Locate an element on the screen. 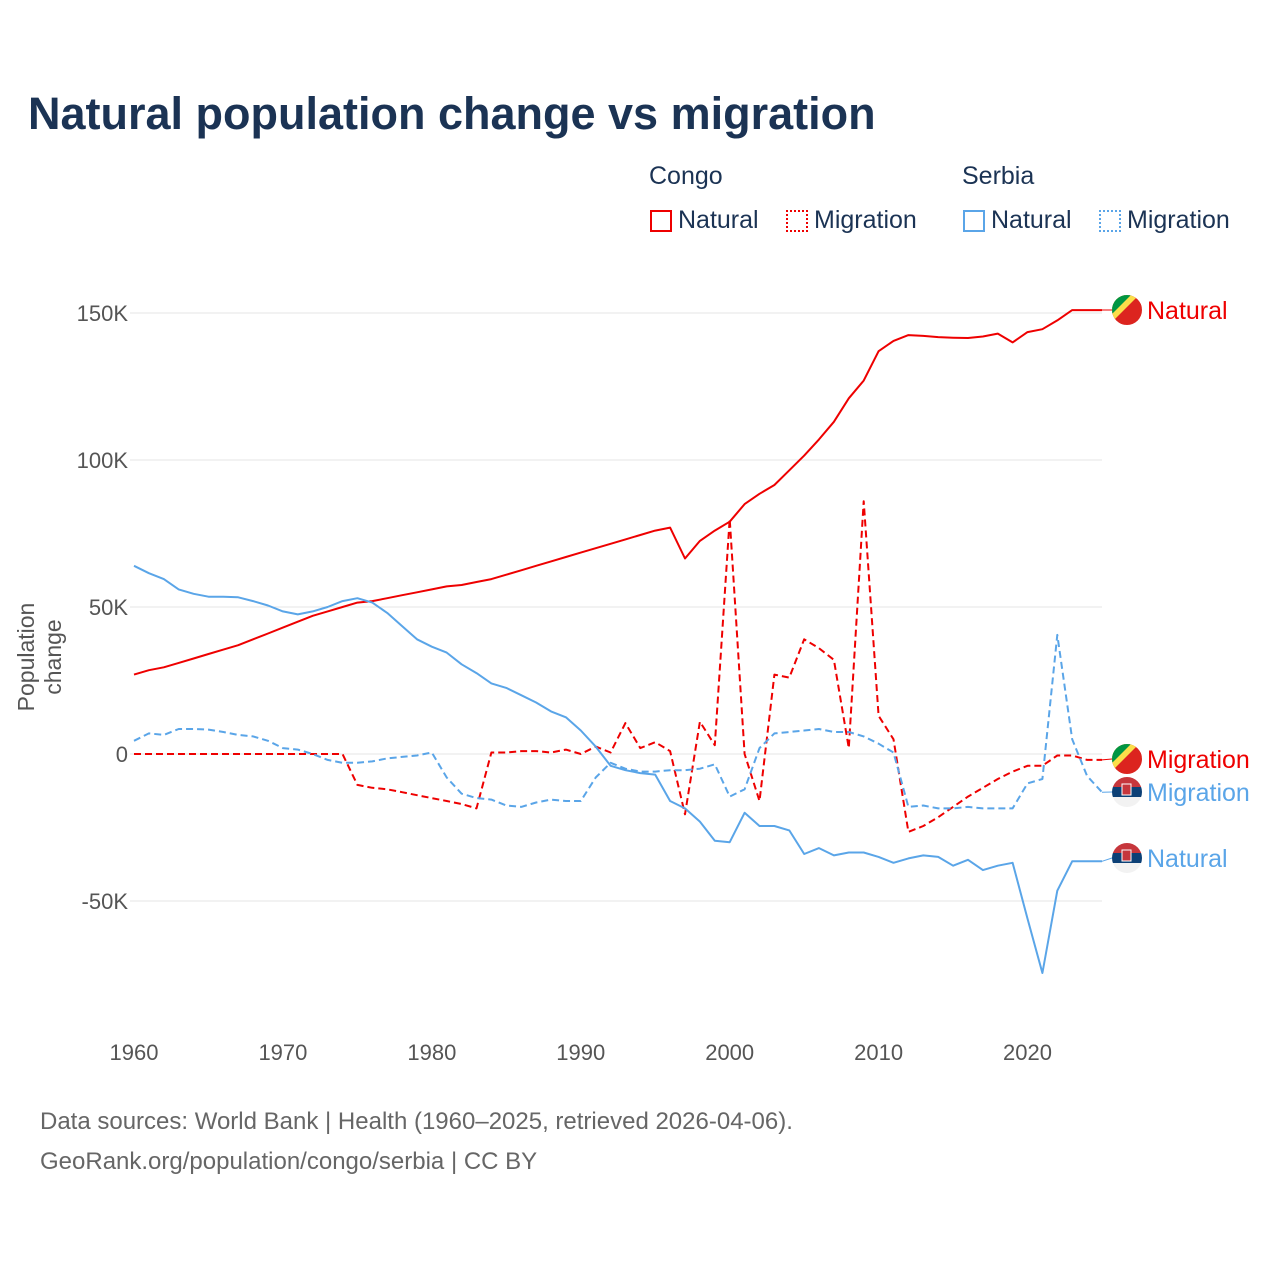 Image resolution: width=1280 pixels, height=1280 pixels. legend-serbia-migration: Migration is located at coordinates (1164, 220).